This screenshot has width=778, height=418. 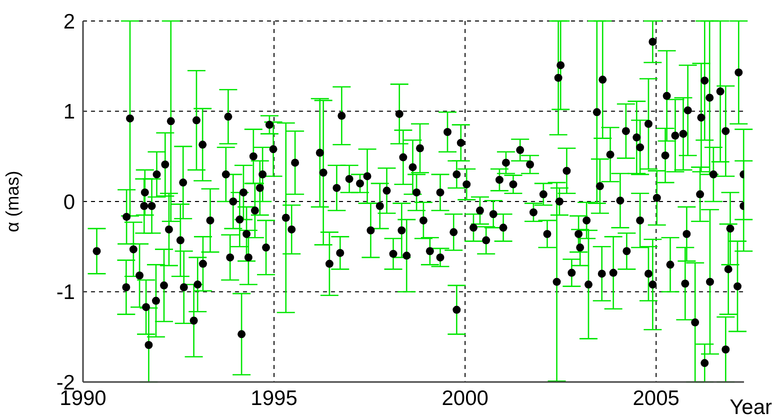 What do you see at coordinates (69, 22) in the screenshot?
I see `y-tick-label: 2` at bounding box center [69, 22].